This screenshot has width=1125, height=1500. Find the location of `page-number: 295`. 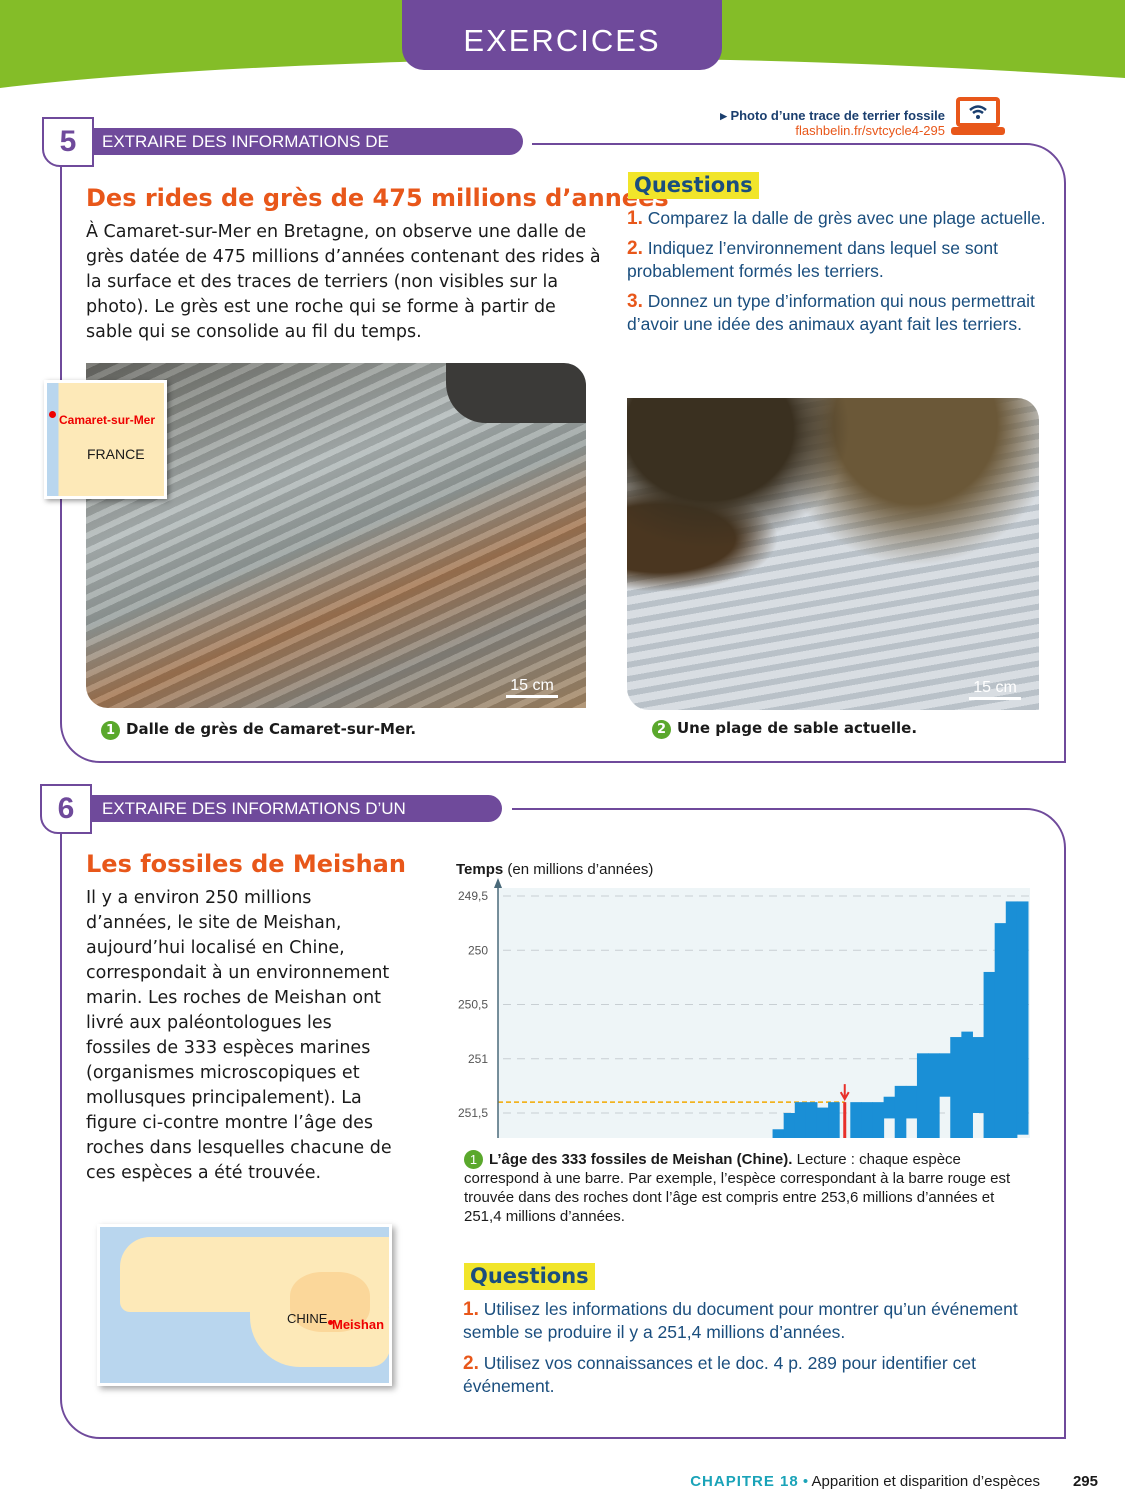

page-number: 295 is located at coordinates (1085, 1481).